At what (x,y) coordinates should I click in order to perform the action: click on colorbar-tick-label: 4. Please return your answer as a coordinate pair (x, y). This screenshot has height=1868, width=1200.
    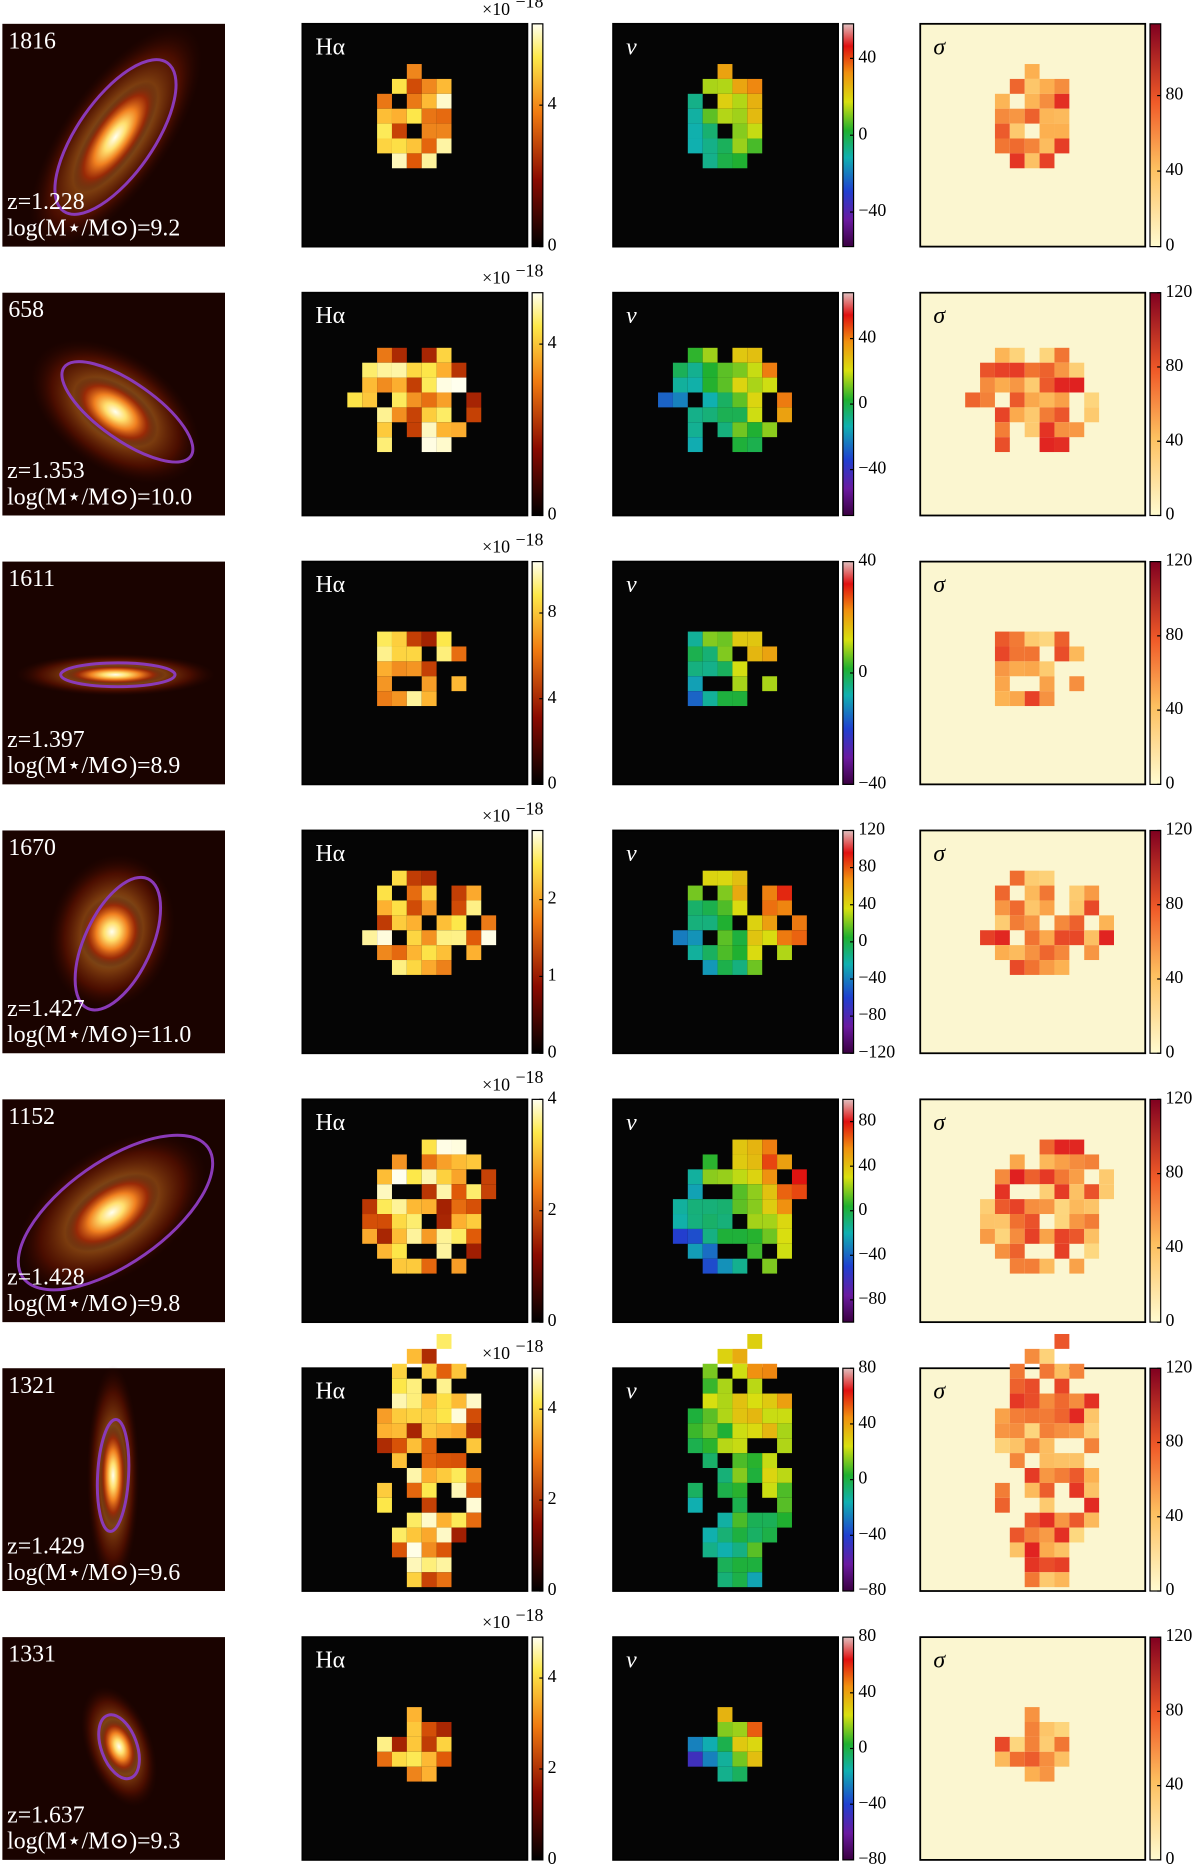
    Looking at the image, I should click on (552, 103).